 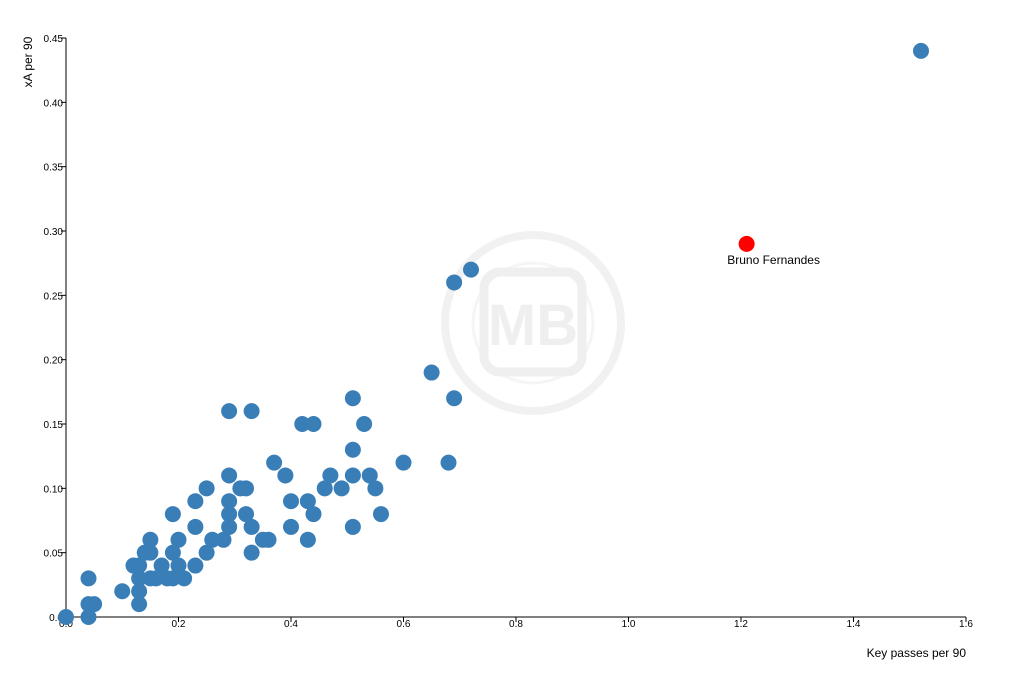 I want to click on x-tick-label: 0.2, so click(x=179, y=624).